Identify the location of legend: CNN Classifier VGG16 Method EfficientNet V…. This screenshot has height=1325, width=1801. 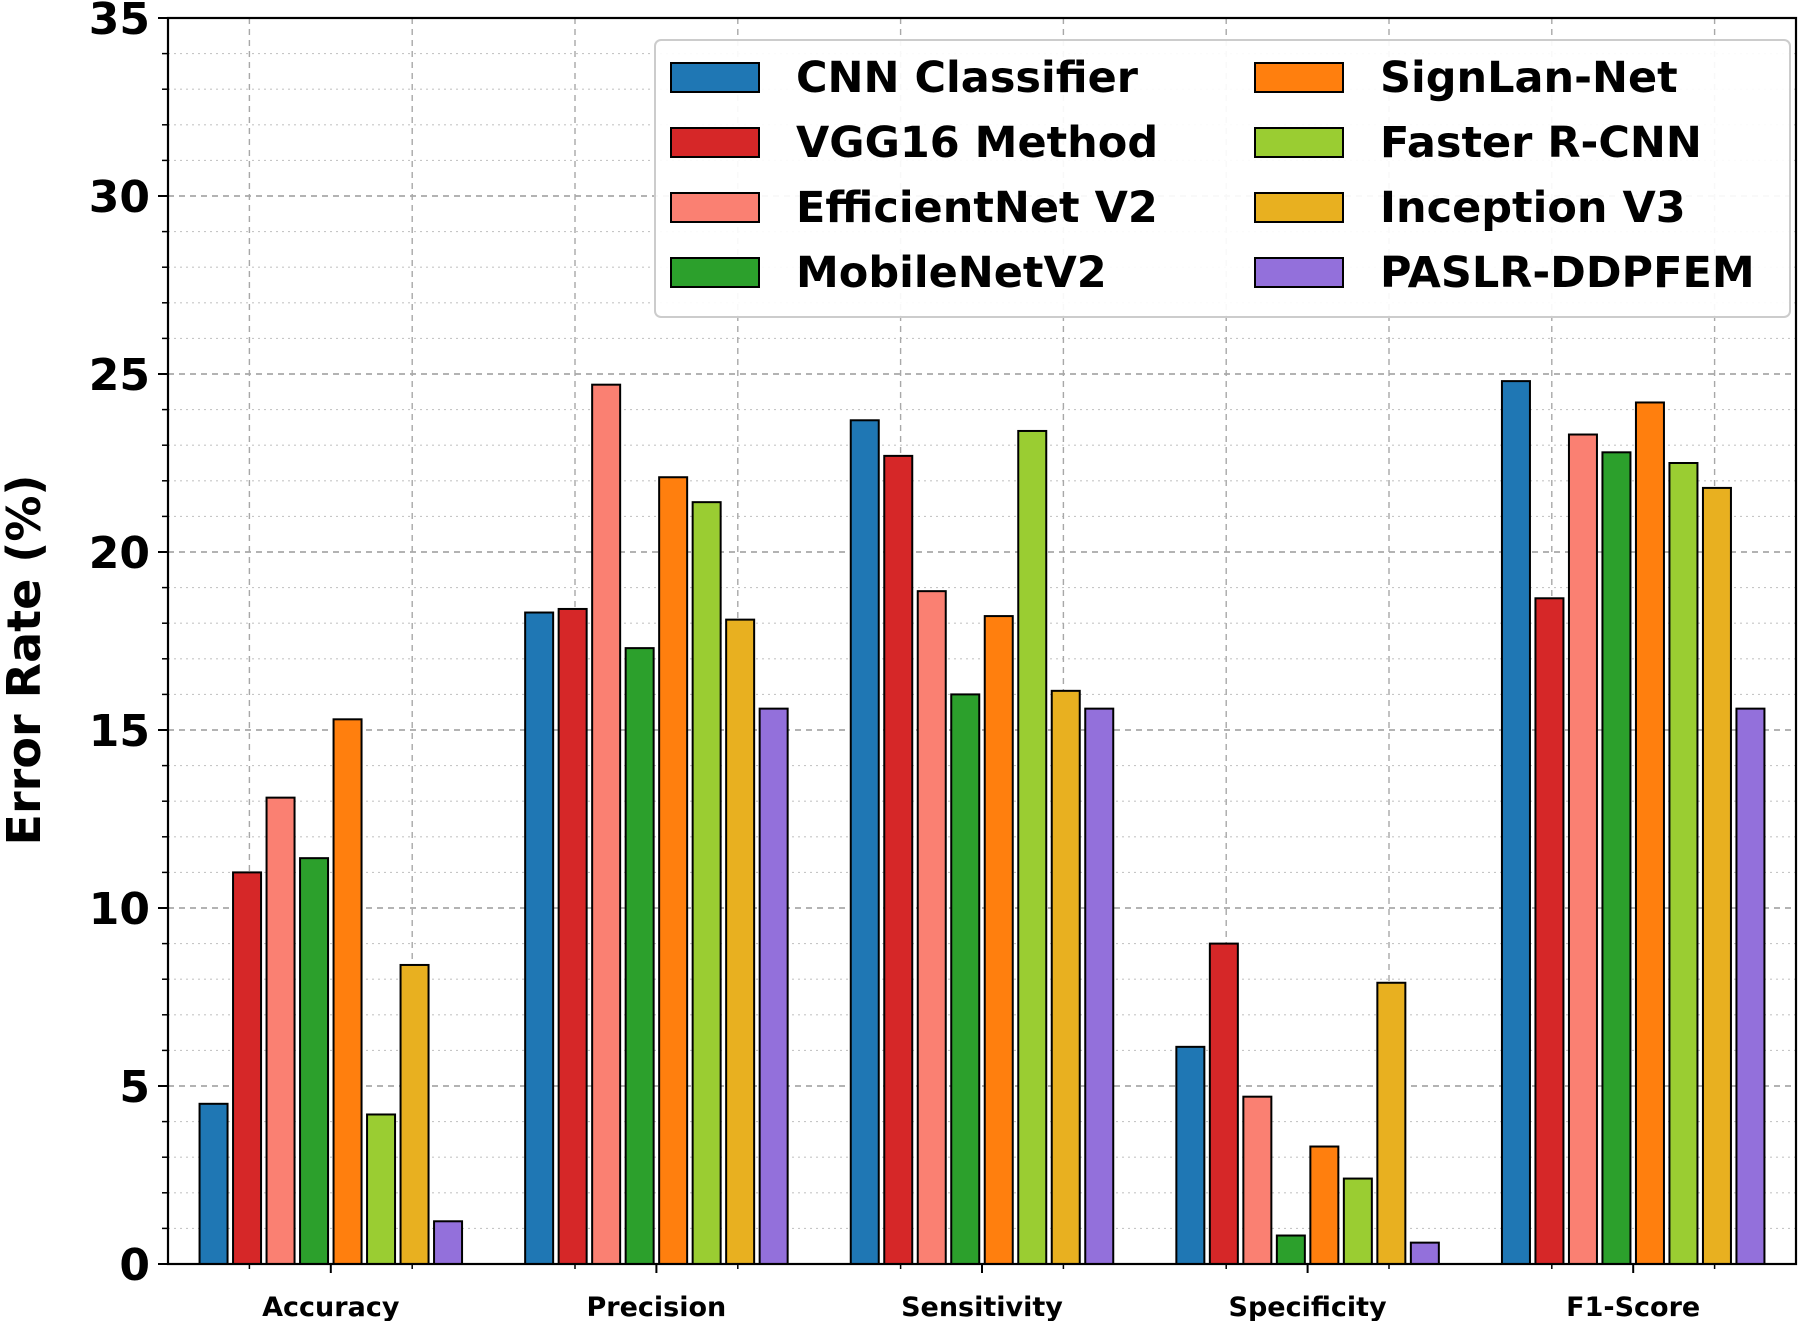
(1222, 178).